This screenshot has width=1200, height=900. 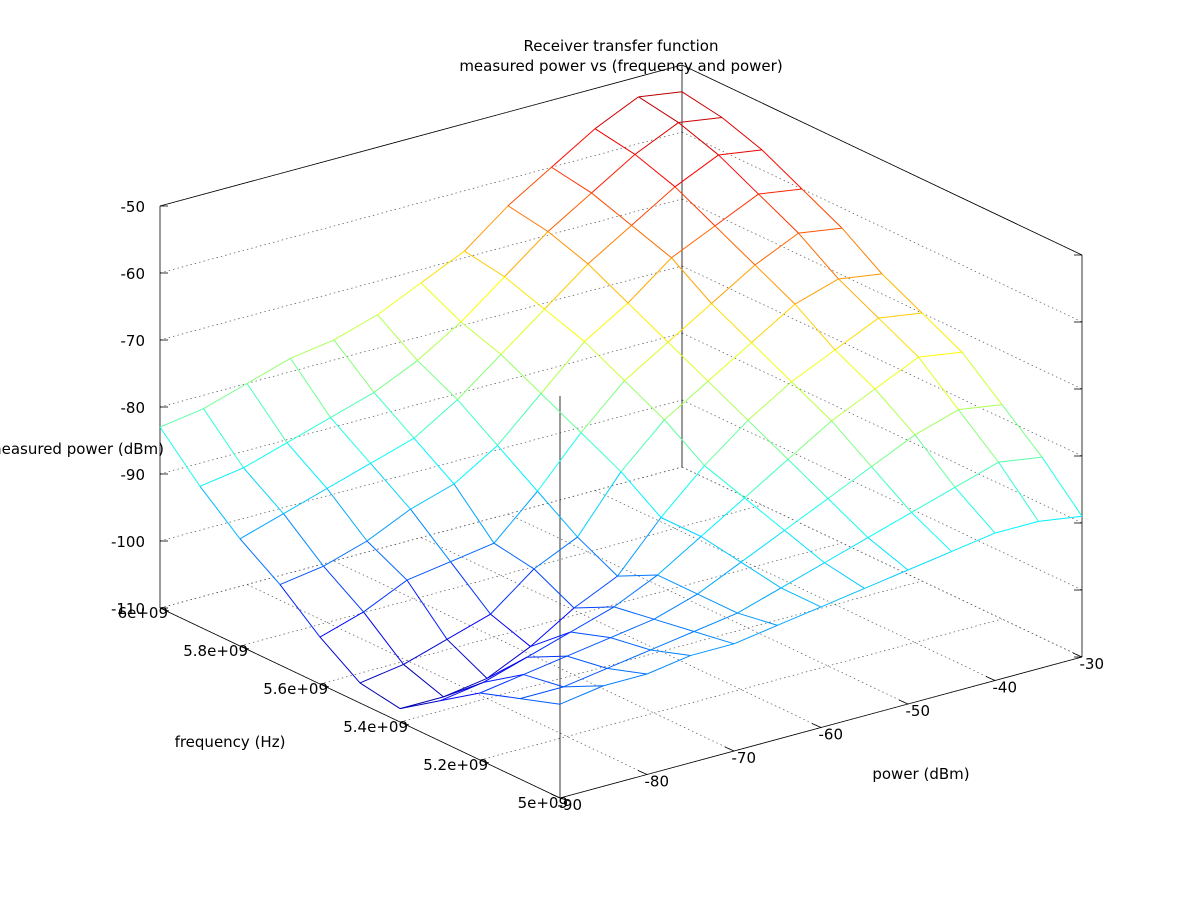 I want to click on chart-title: Receiver transfer function, so click(x=621, y=46).